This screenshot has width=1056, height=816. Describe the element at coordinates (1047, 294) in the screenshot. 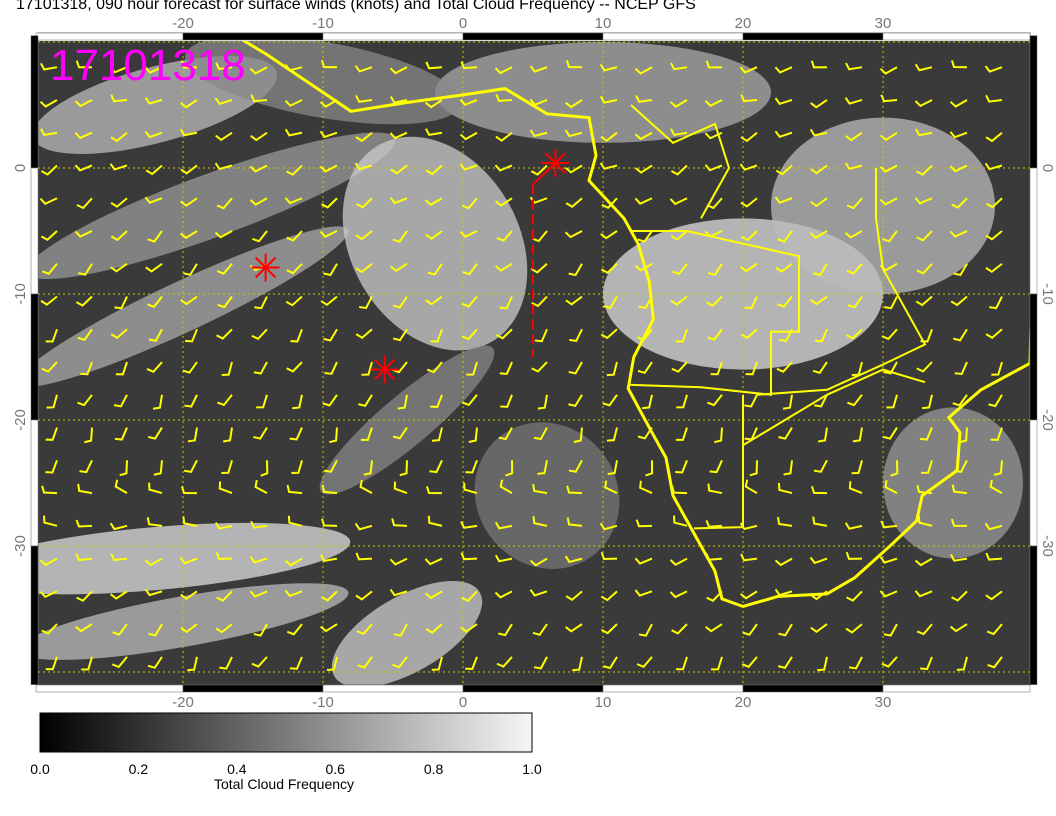

I see `right-lat-label: -10` at that location.